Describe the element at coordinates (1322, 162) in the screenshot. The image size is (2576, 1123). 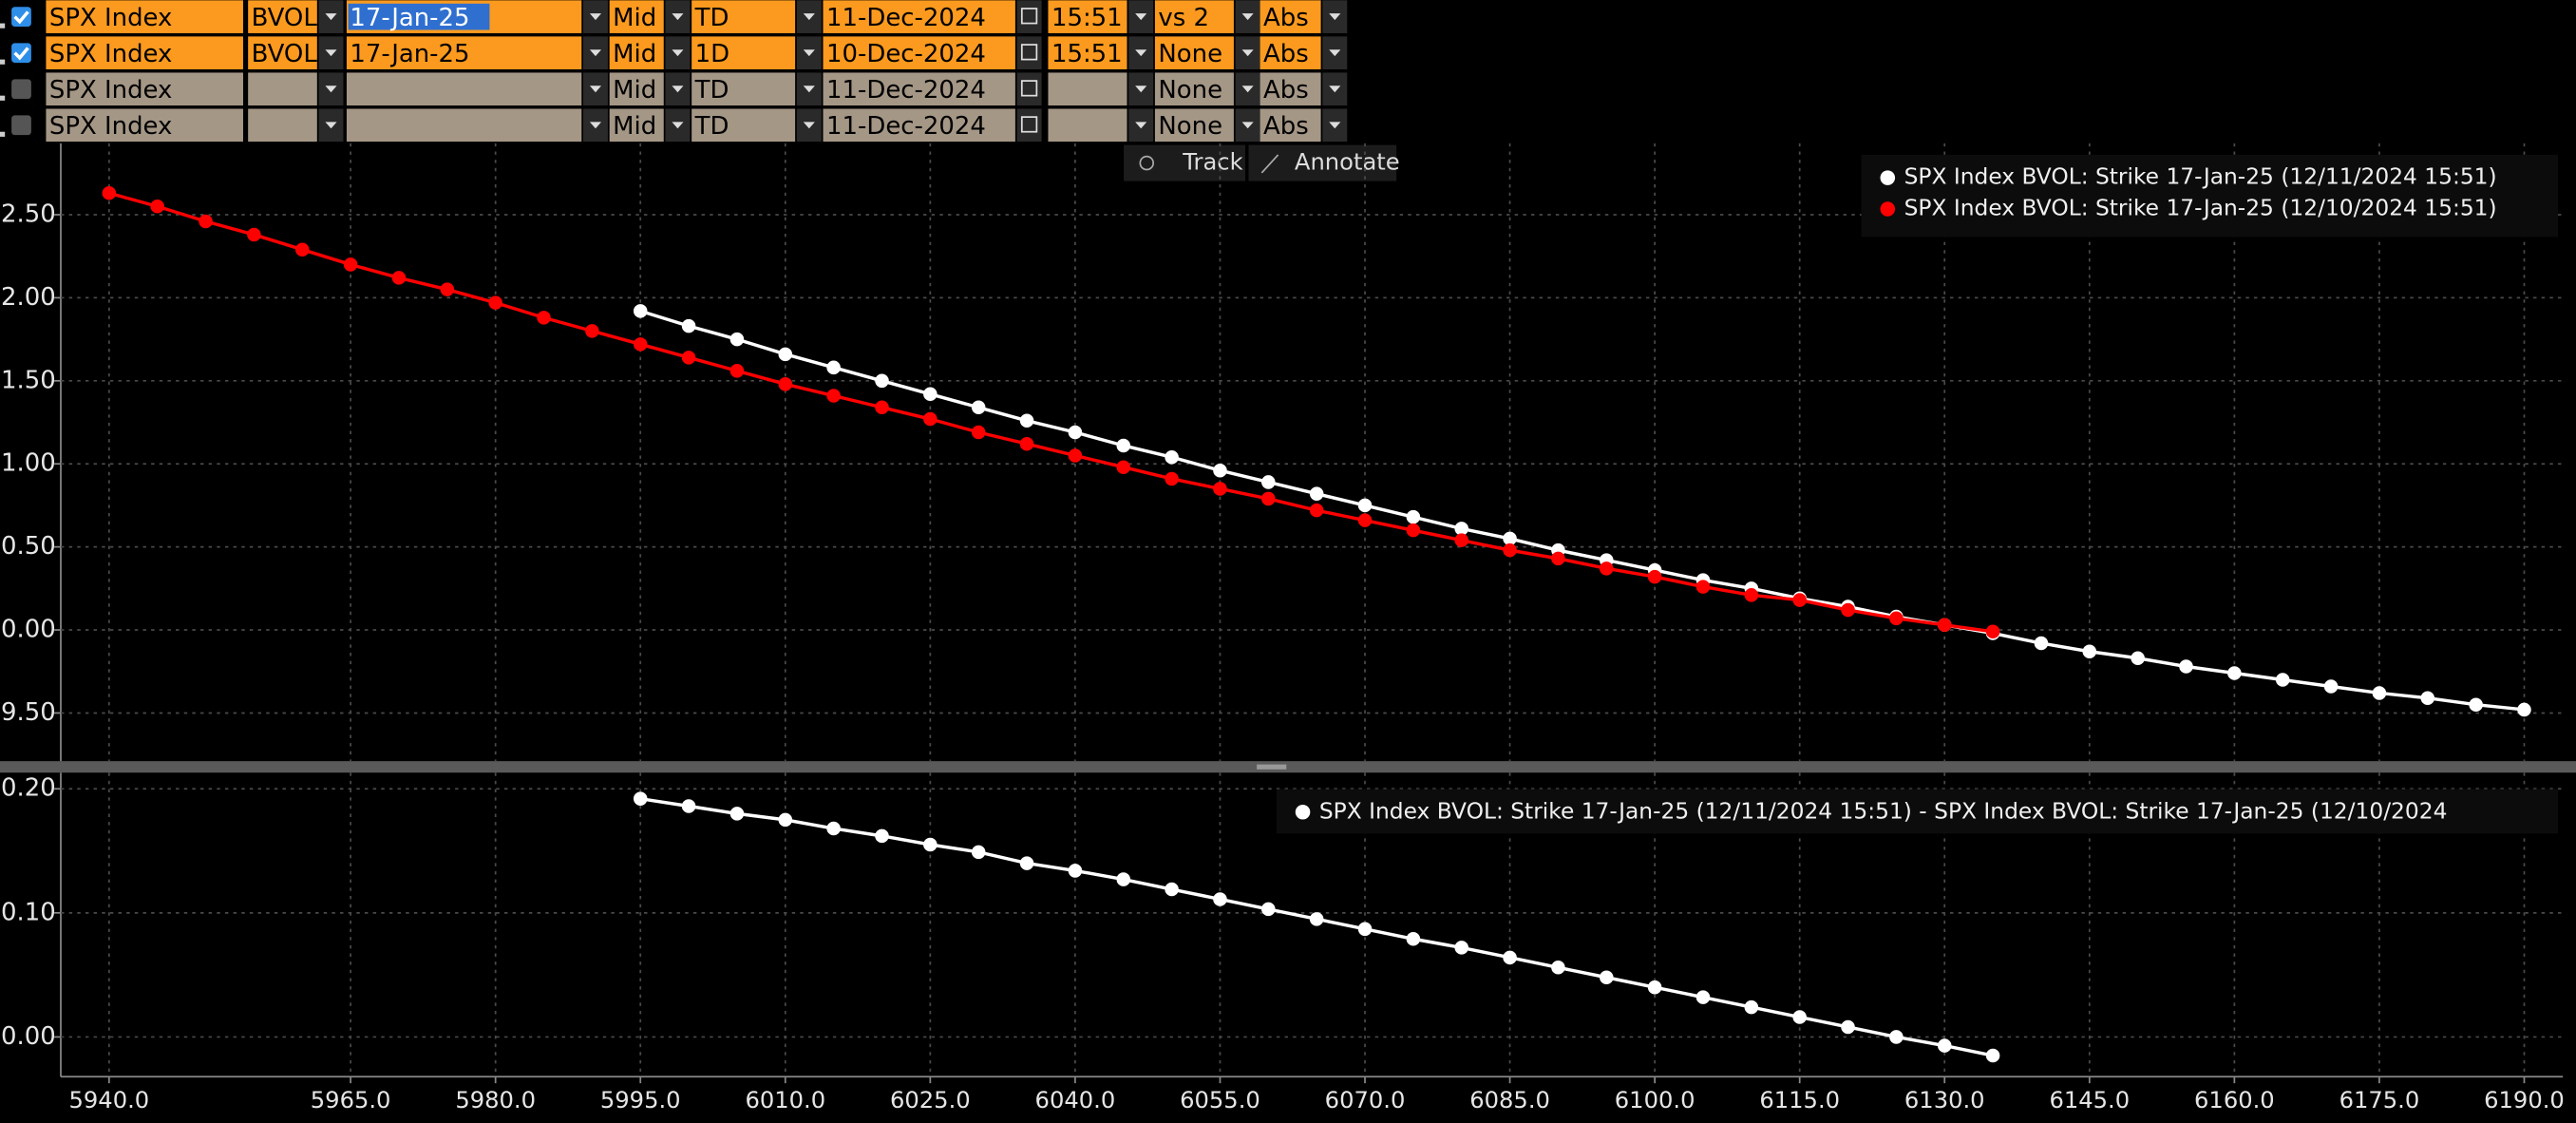
I see `annotate-button` at that location.